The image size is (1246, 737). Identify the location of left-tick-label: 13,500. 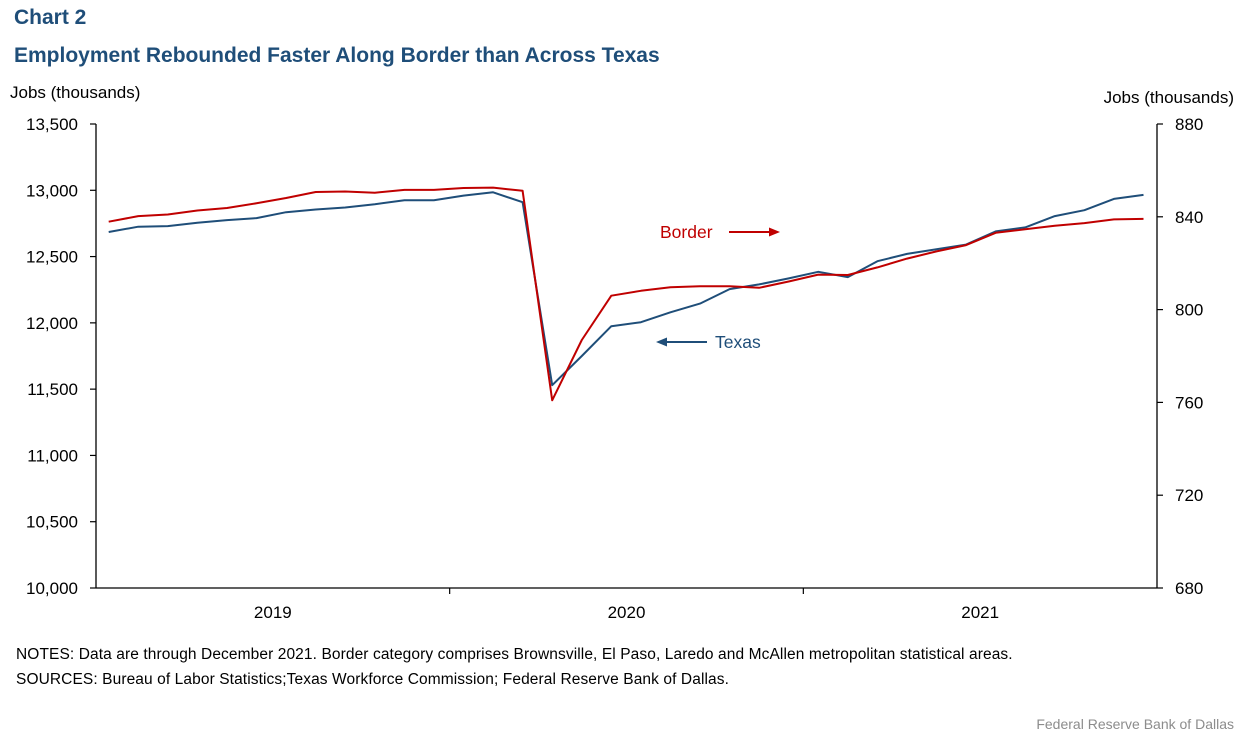
(52, 124).